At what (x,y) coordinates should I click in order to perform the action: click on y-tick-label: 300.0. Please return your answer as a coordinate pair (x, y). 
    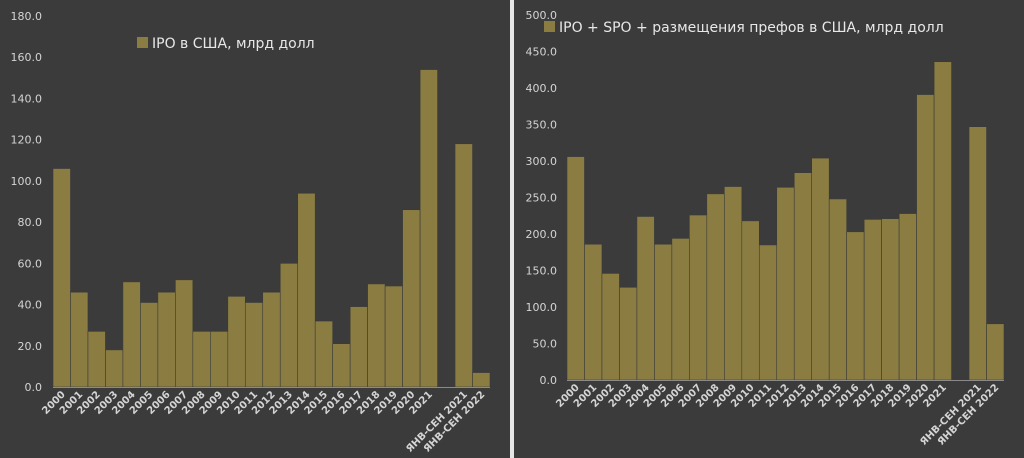
    Looking at the image, I should click on (542, 161).